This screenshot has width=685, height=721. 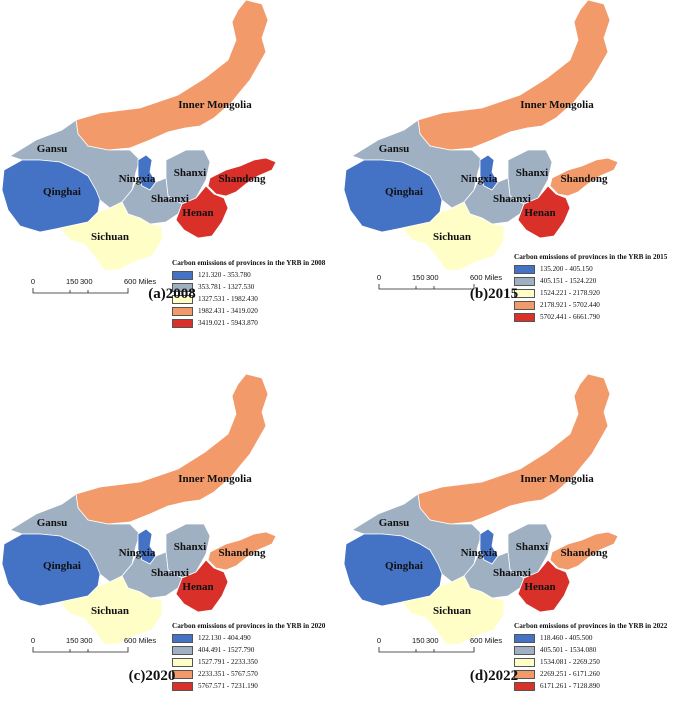 I want to click on legend-item: 405.501 - 1534.080, so click(x=590, y=650).